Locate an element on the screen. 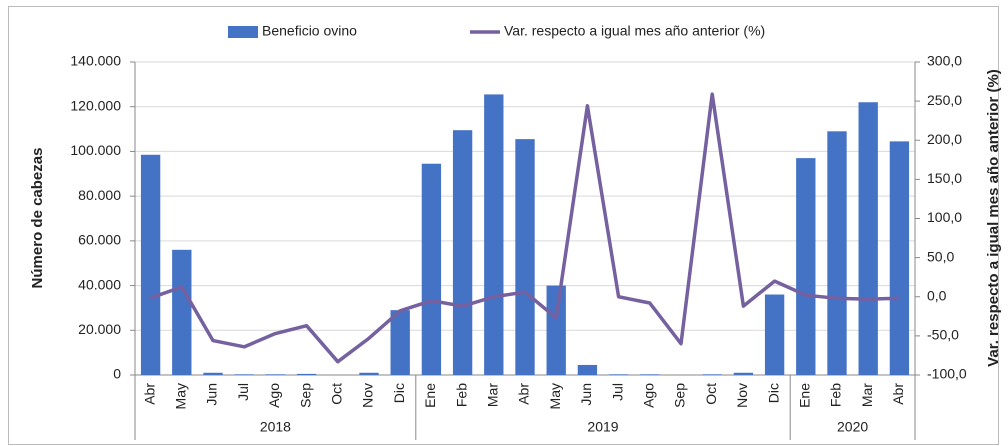 The height and width of the screenshot is (446, 1008). legend-label: Beneficio ovino is located at coordinates (309, 31).